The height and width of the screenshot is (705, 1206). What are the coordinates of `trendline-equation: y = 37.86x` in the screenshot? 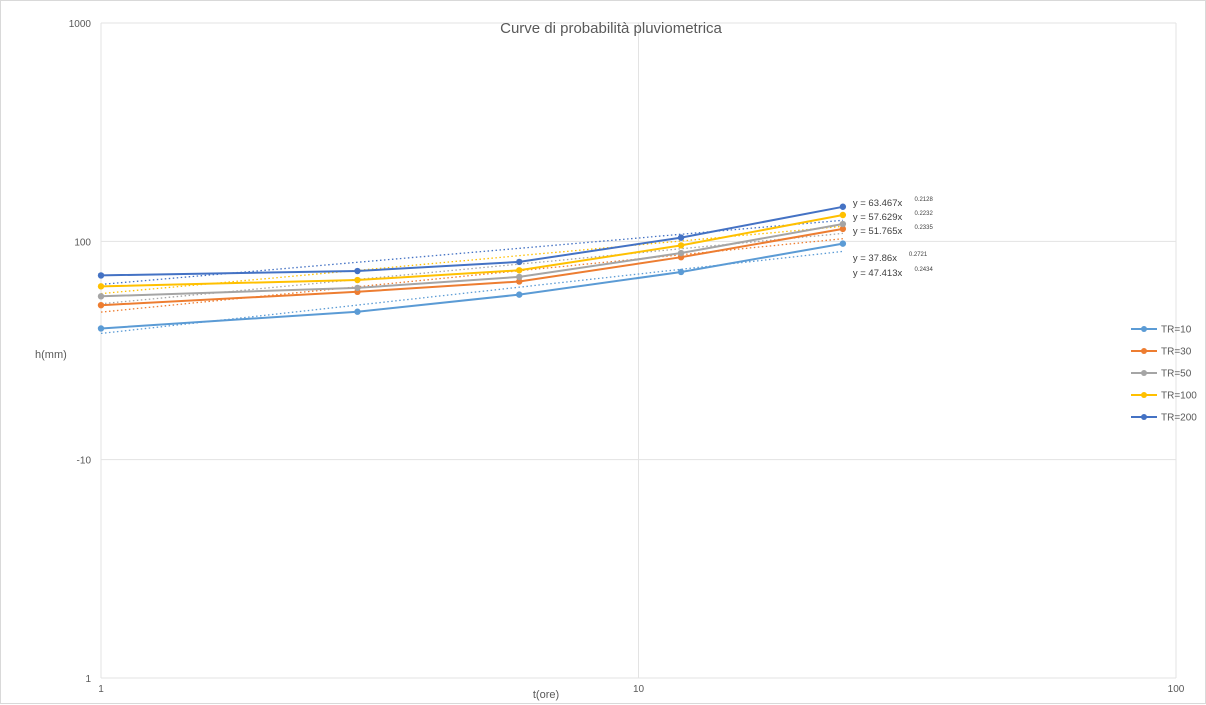 It's located at (875, 258).